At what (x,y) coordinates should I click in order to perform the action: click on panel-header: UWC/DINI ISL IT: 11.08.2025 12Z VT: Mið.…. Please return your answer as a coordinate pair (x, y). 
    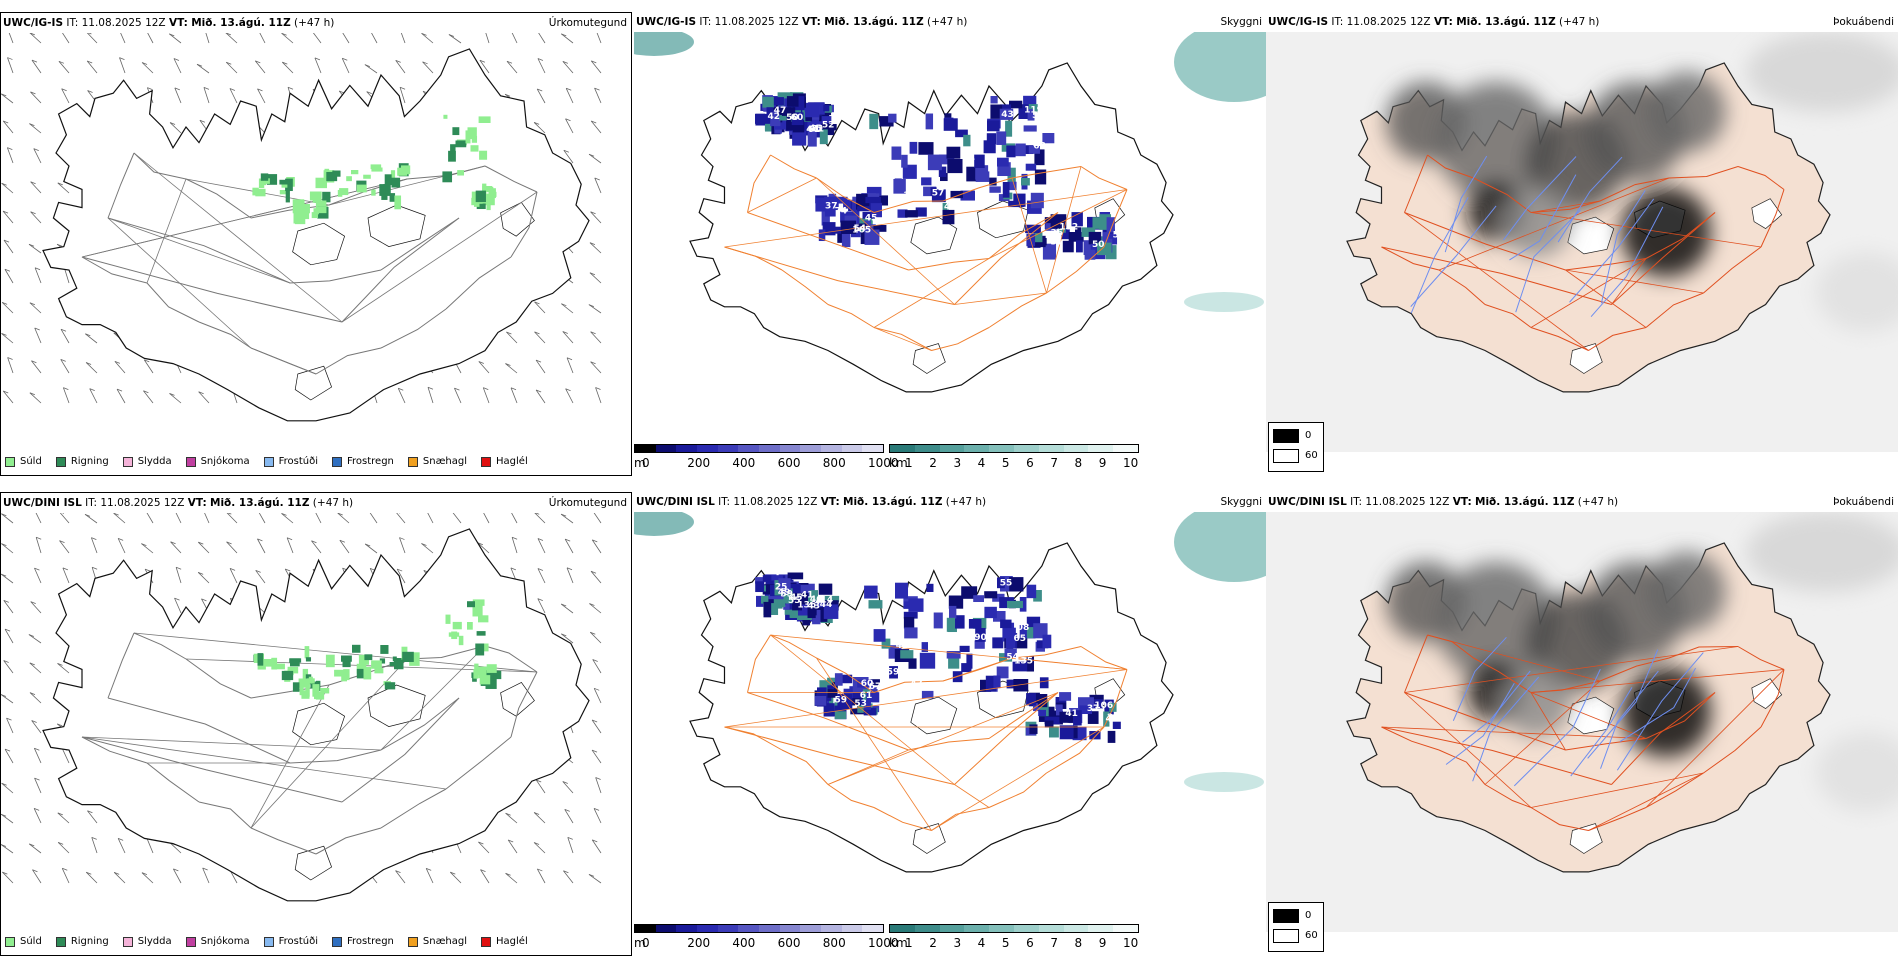
    Looking at the image, I should click on (811, 502).